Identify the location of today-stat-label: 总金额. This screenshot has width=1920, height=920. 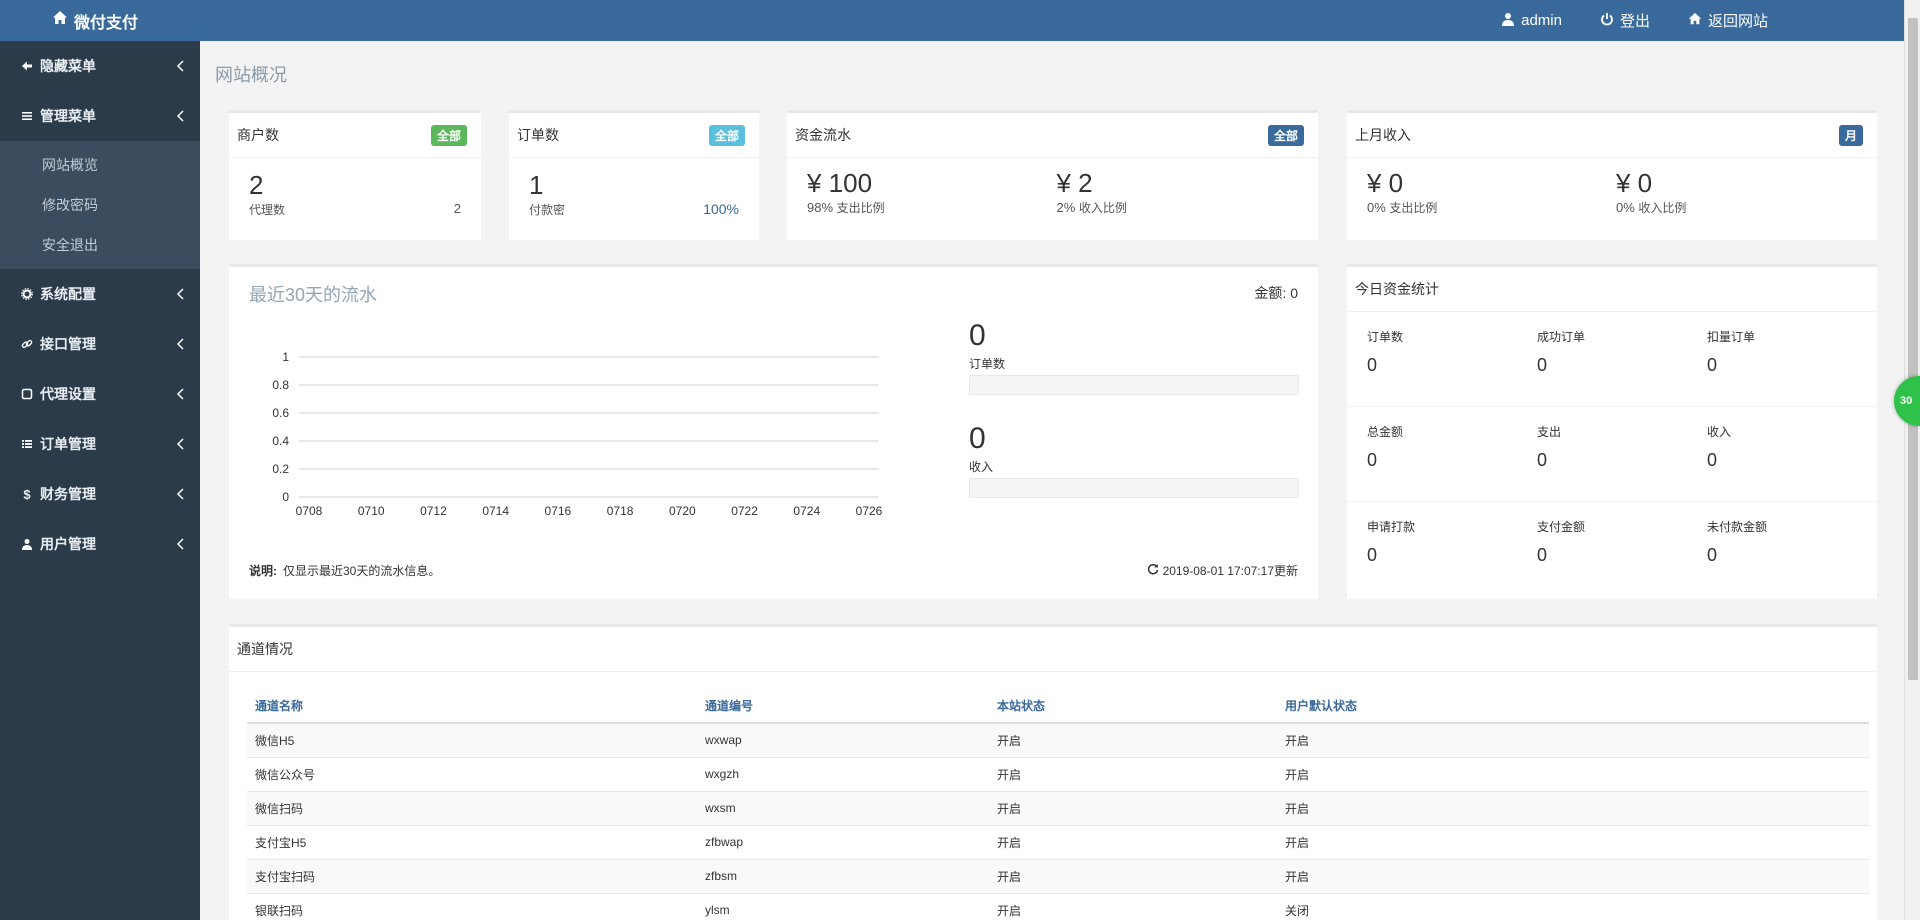
(1385, 432).